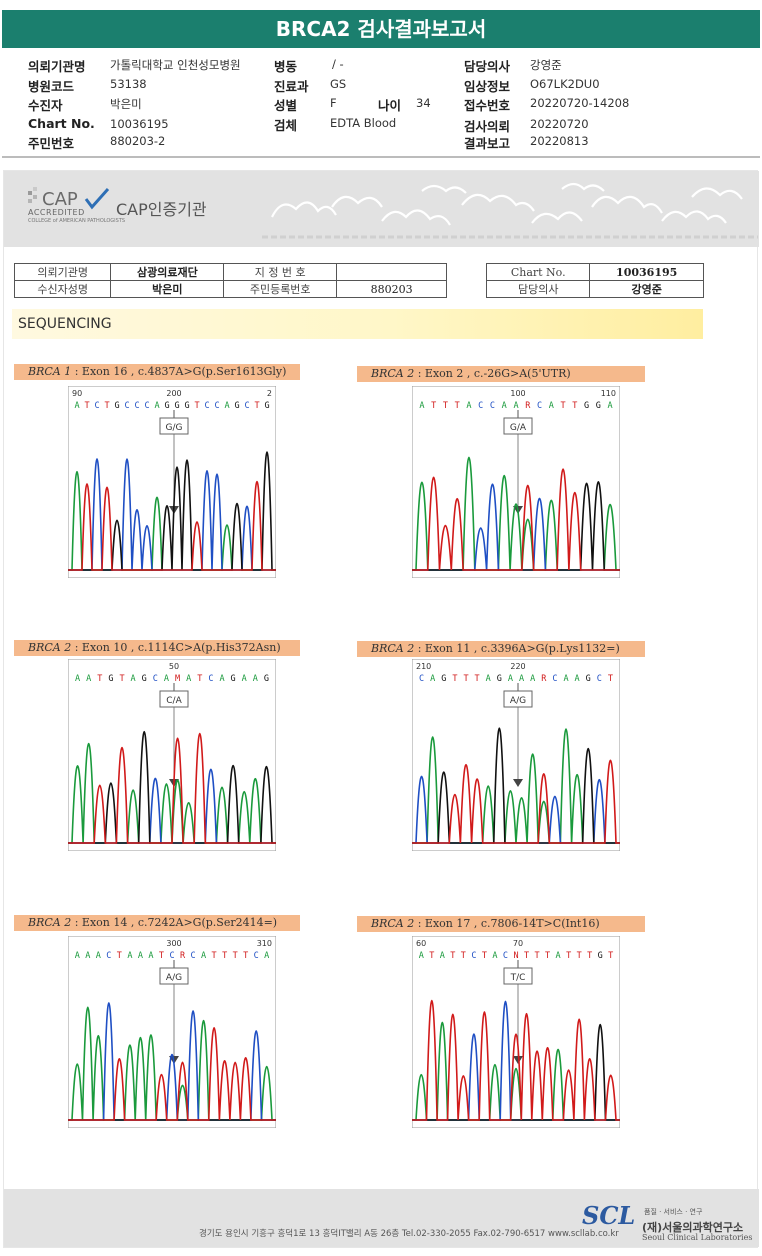 This screenshot has width=762, height=1256. What do you see at coordinates (172, 755) in the screenshot?
I see `chromatogram: 50 A A T G T A G C A M A T C A G A A G C/A` at bounding box center [172, 755].